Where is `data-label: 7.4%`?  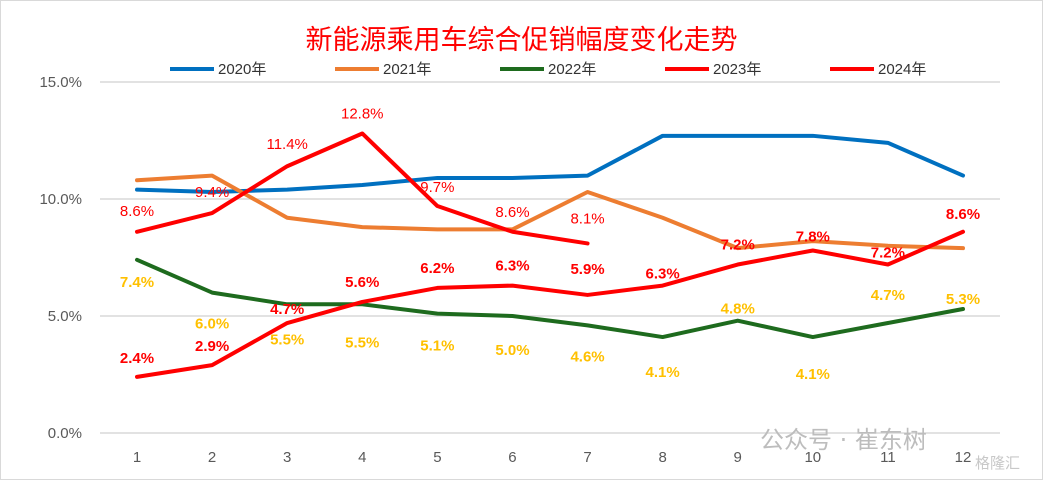
data-label: 7.4% is located at coordinates (137, 282).